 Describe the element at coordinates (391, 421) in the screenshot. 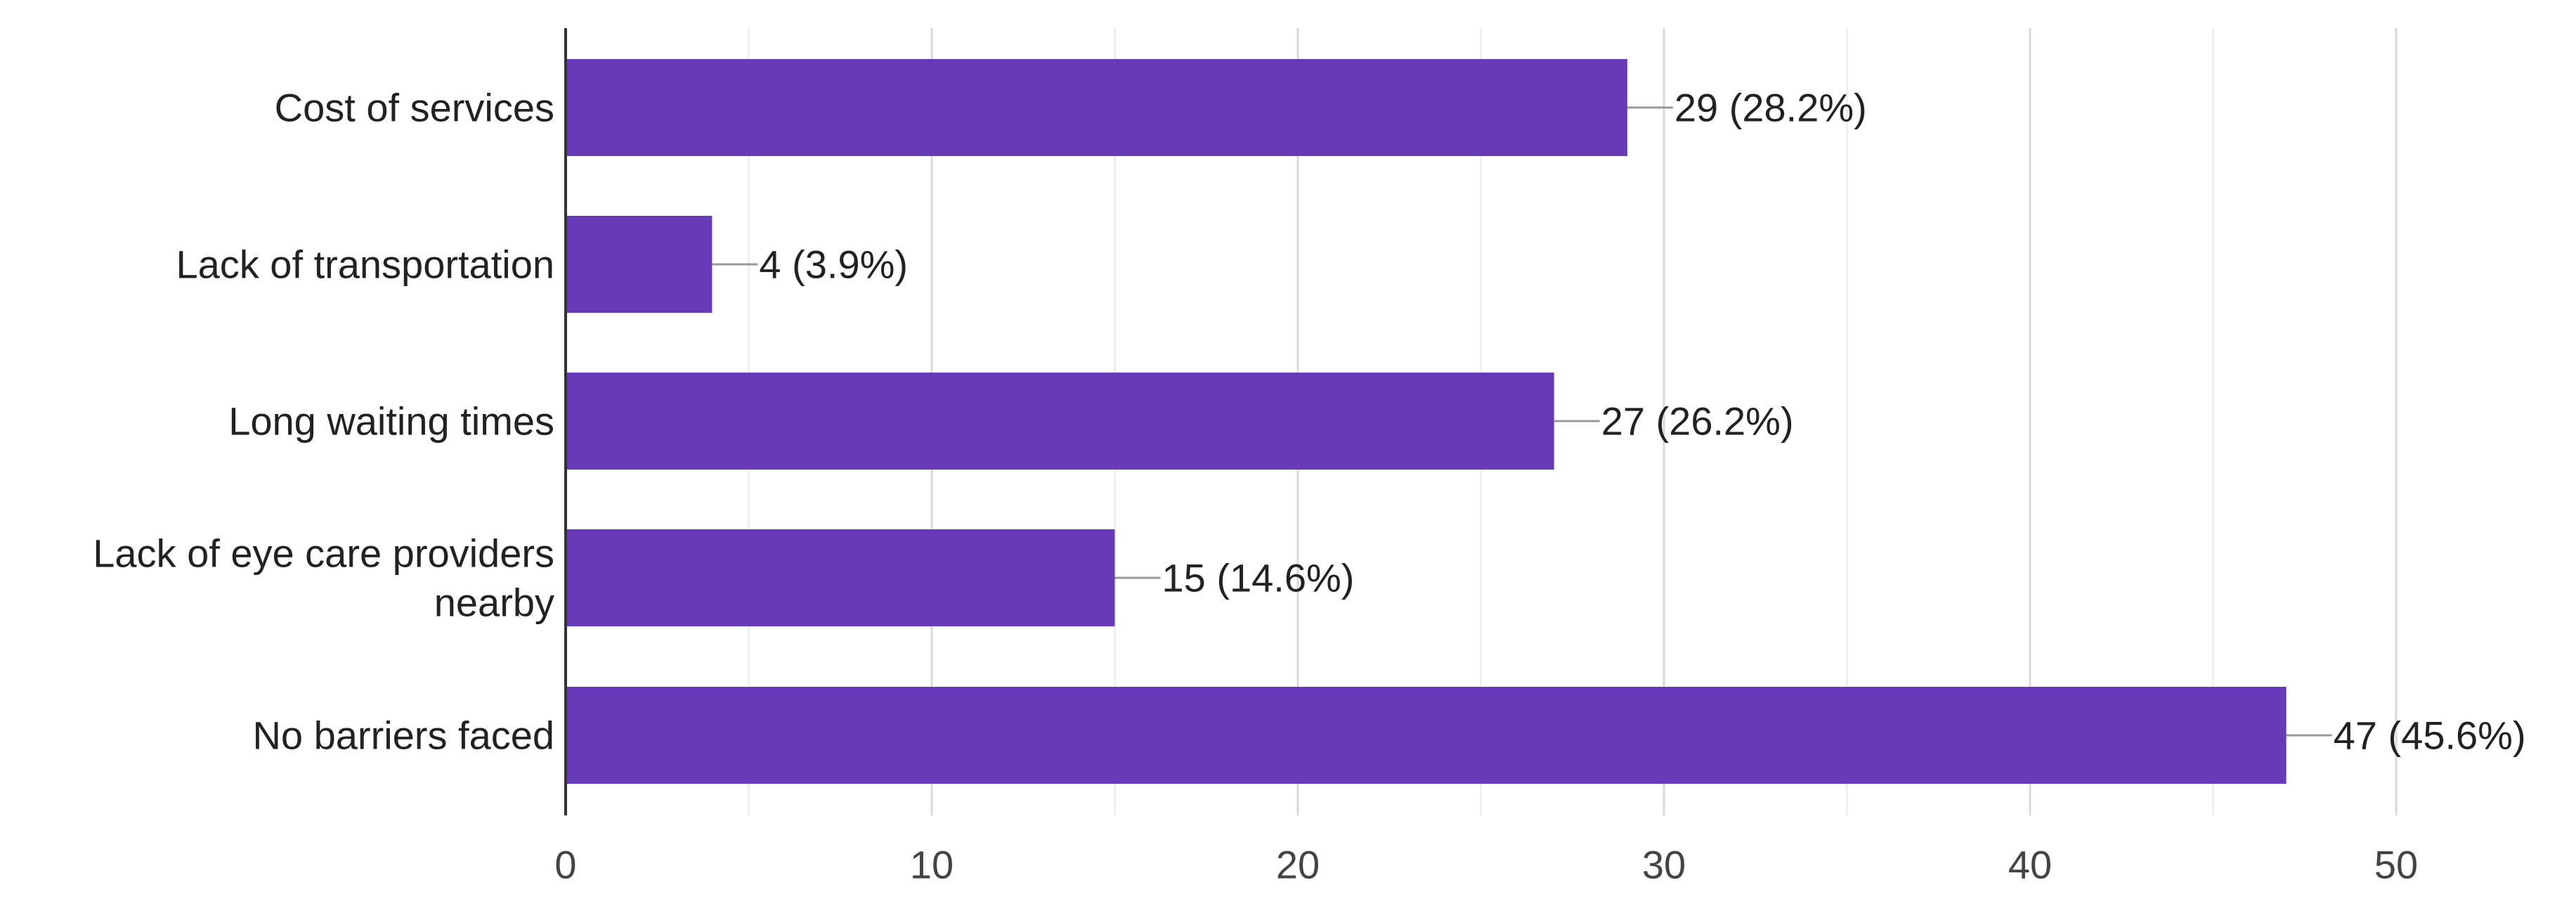

I see `category-label: Long waiting times` at that location.